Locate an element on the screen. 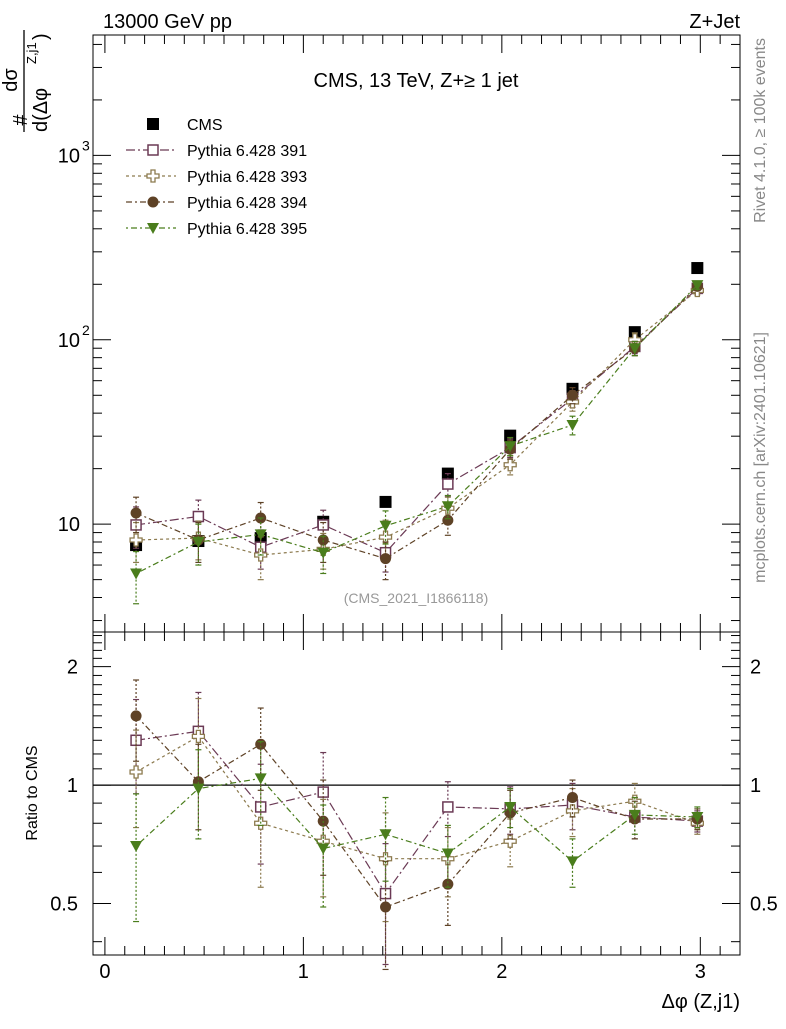 This screenshot has height=1029, width=786. ratio-line-p391 is located at coordinates (417, 812).